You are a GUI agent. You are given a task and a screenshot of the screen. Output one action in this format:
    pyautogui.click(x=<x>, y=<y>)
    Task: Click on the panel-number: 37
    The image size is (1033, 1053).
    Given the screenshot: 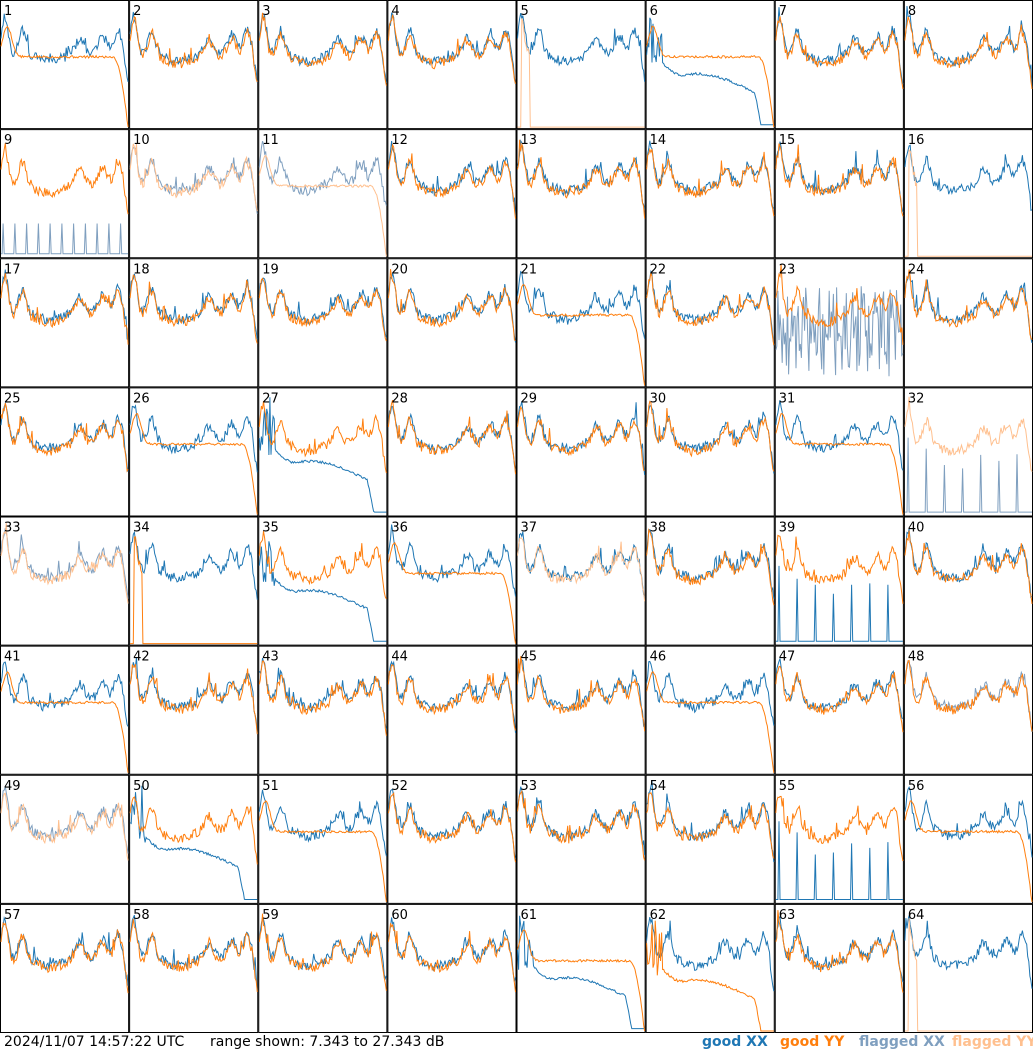 What is the action you would take?
    pyautogui.click(x=529, y=528)
    